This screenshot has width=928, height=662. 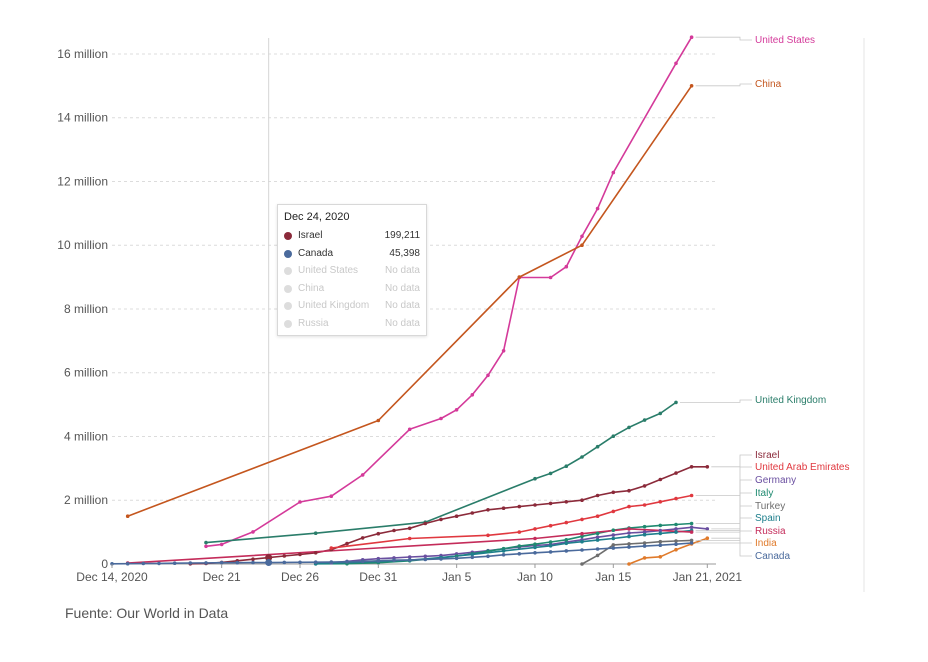 I want to click on series-line-israel, so click(x=449, y=515).